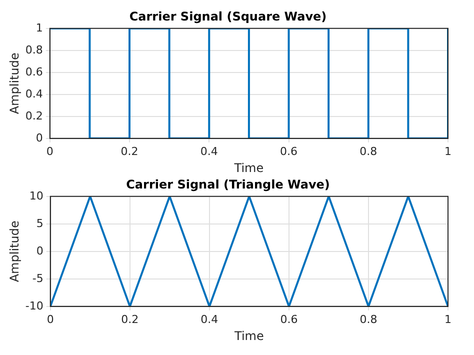 Image resolution: width=474 pixels, height=355 pixels. Describe the element at coordinates (34, 49) in the screenshot. I see `y-tick-label: 0.8` at that location.